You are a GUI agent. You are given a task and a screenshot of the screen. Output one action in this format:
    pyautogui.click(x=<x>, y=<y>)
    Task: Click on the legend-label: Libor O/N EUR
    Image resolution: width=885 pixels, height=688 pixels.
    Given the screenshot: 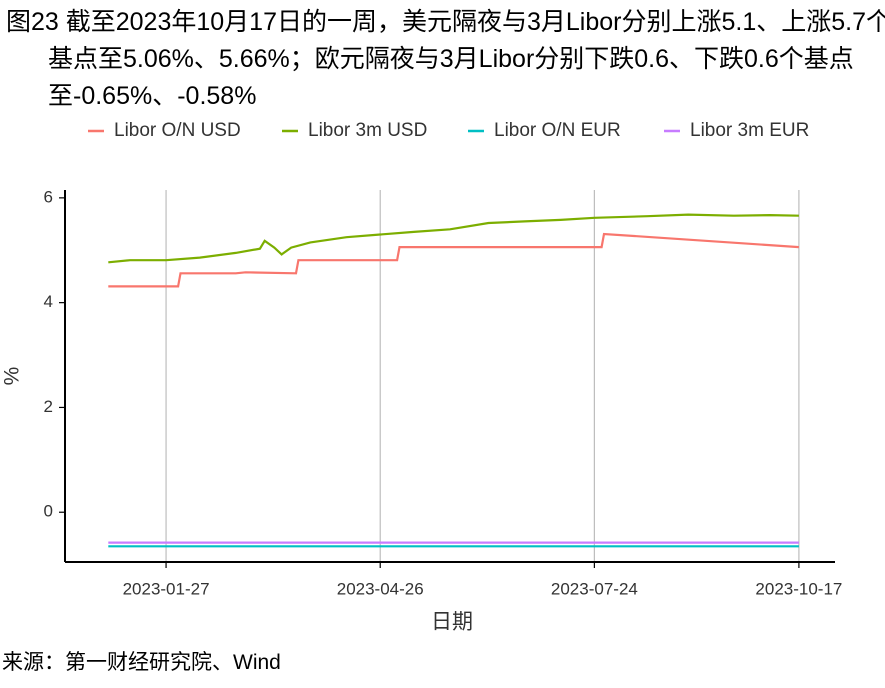 What is the action you would take?
    pyautogui.click(x=557, y=130)
    